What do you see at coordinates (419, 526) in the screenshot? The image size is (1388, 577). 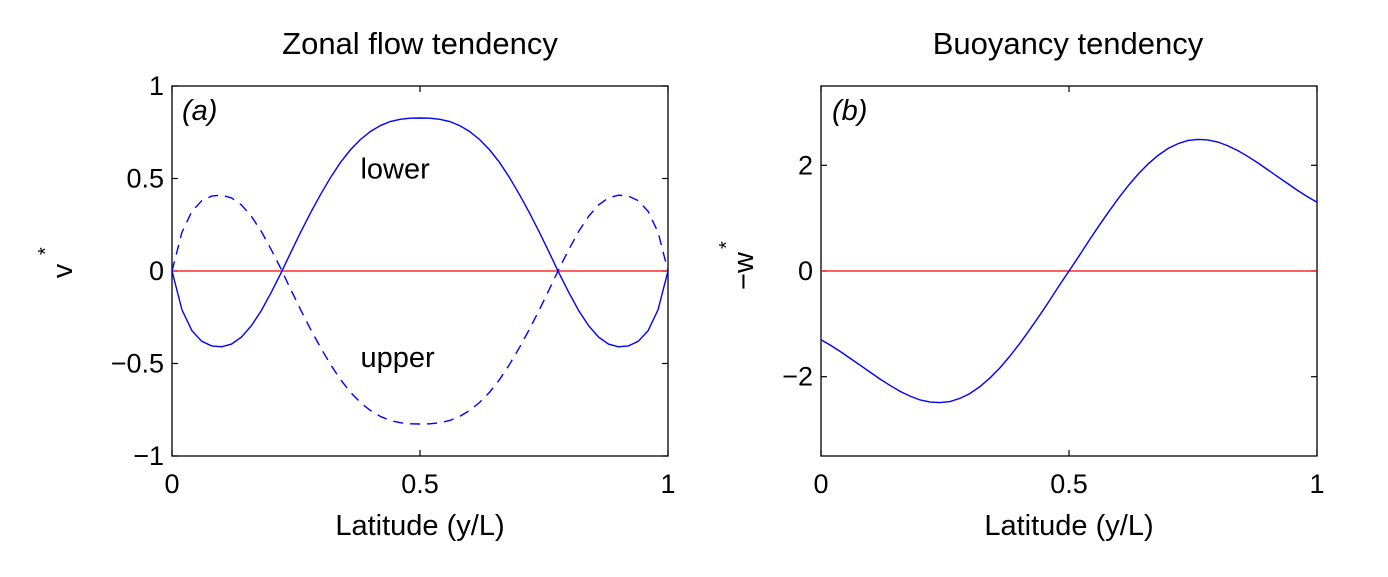 I see `panel-a-xlabel: Latitude (y/L)` at bounding box center [419, 526].